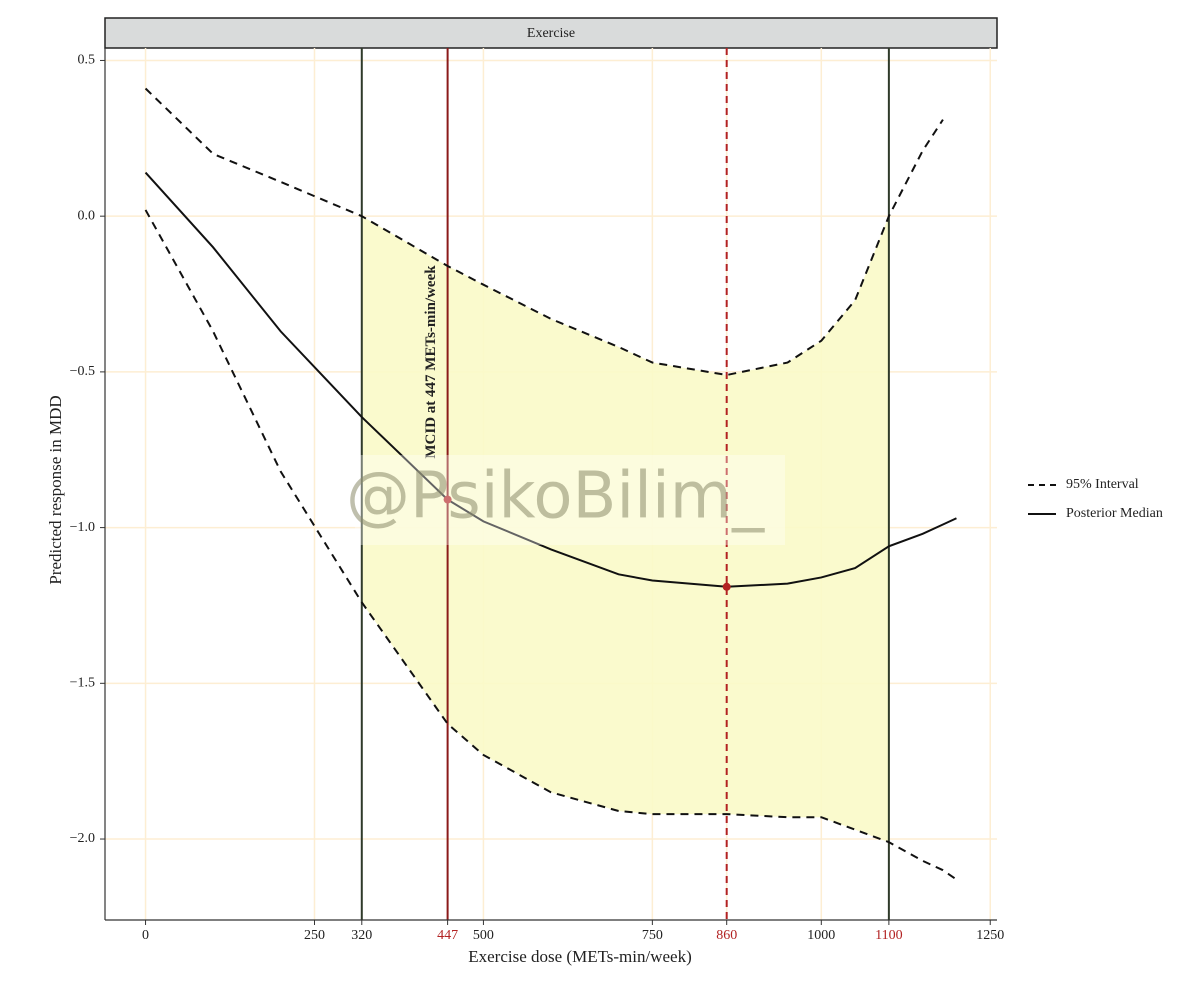  What do you see at coordinates (361, 935) in the screenshot?
I see `x-tick-label: 320` at bounding box center [361, 935].